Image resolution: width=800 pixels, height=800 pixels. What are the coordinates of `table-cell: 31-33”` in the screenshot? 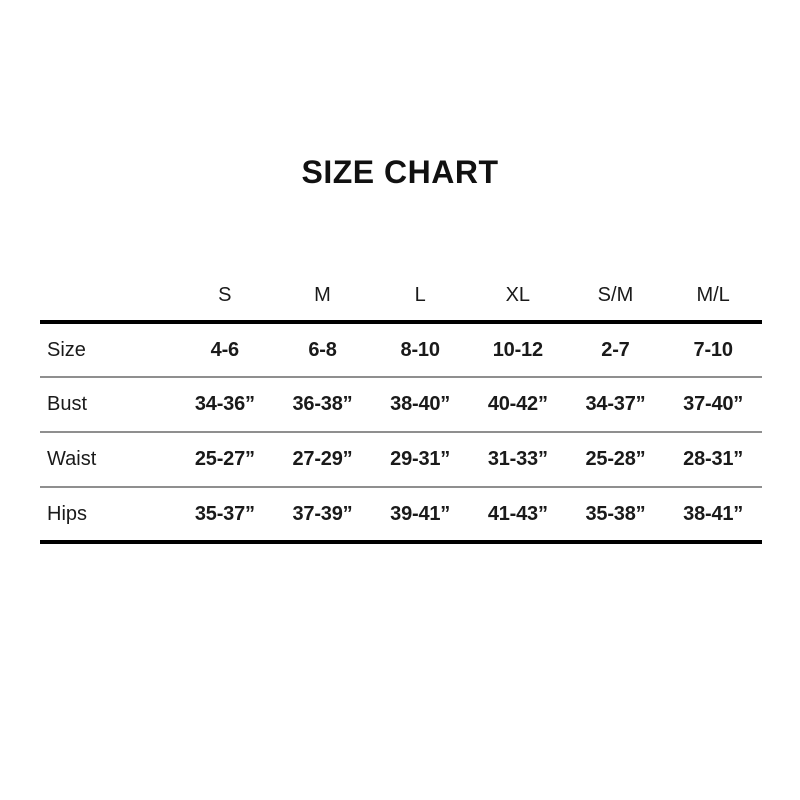 It's located at (517, 459).